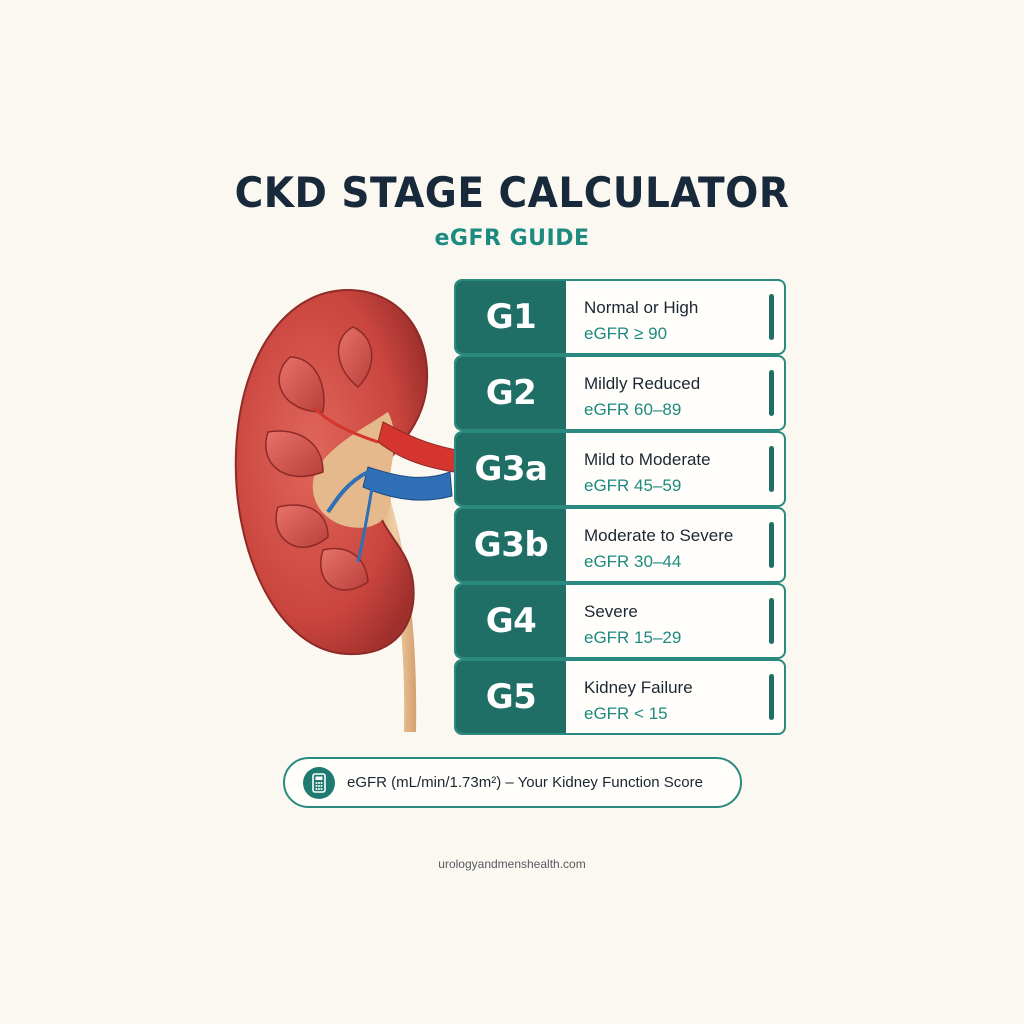 The width and height of the screenshot is (1024, 1024). What do you see at coordinates (641, 307) in the screenshot?
I see `stage-description: Normal or High` at bounding box center [641, 307].